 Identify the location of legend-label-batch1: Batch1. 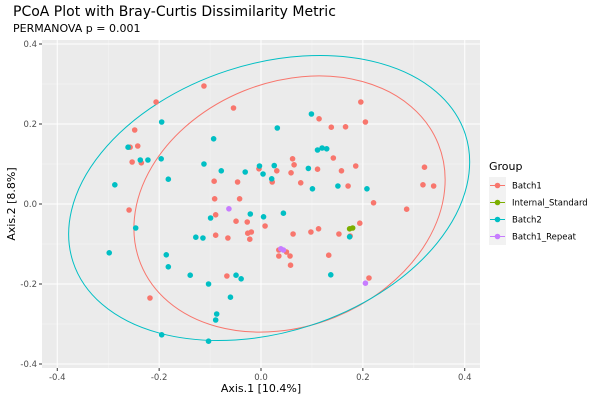
(527, 187).